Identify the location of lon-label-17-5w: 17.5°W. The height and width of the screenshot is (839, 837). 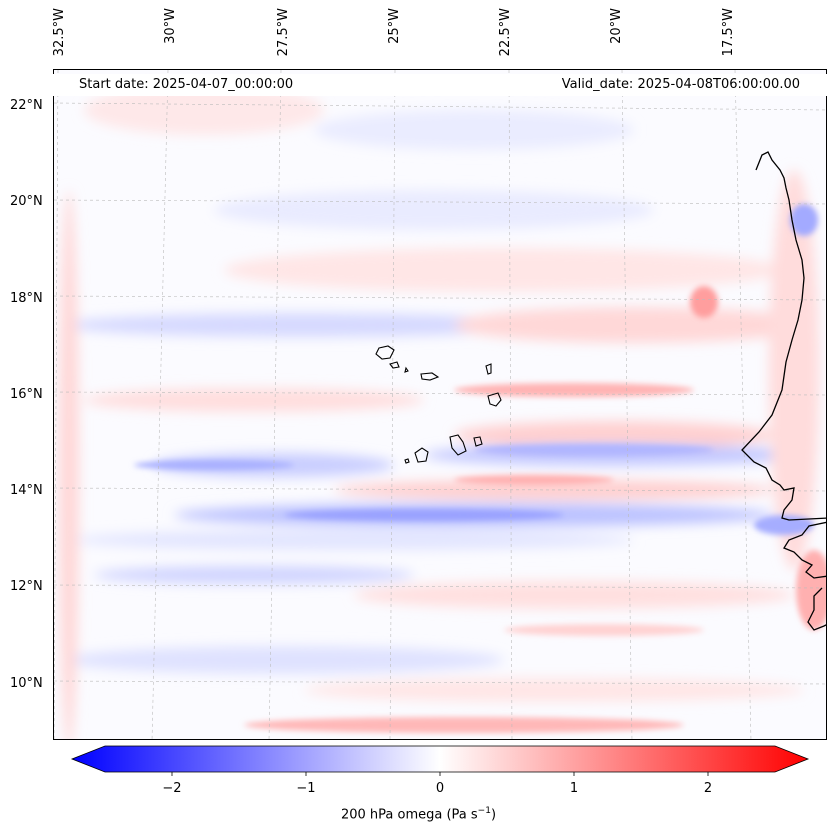
(728, 32).